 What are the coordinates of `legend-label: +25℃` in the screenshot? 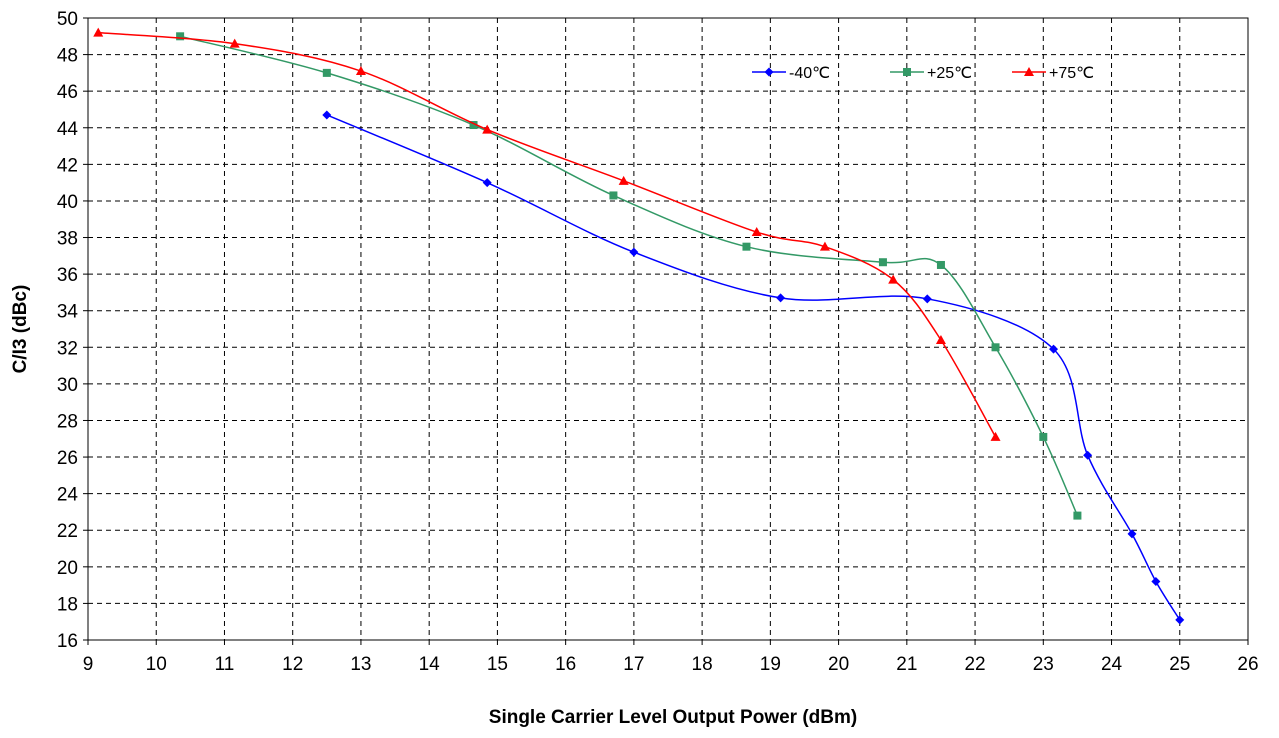 It's located at (949, 73).